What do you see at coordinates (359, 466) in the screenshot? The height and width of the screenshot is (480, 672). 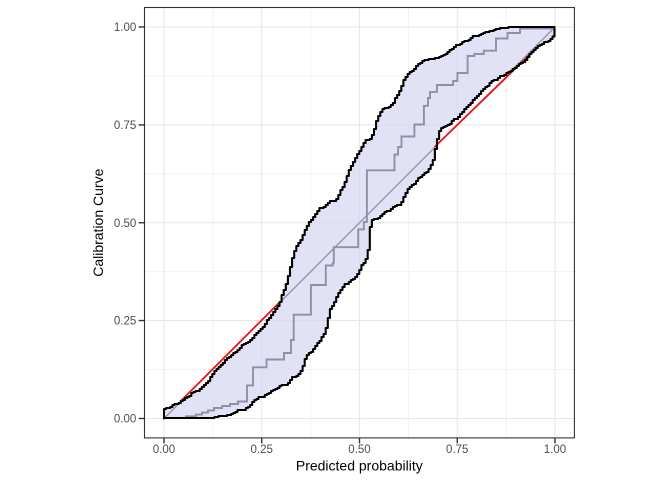 I see `svg-text: Predicted probability` at bounding box center [359, 466].